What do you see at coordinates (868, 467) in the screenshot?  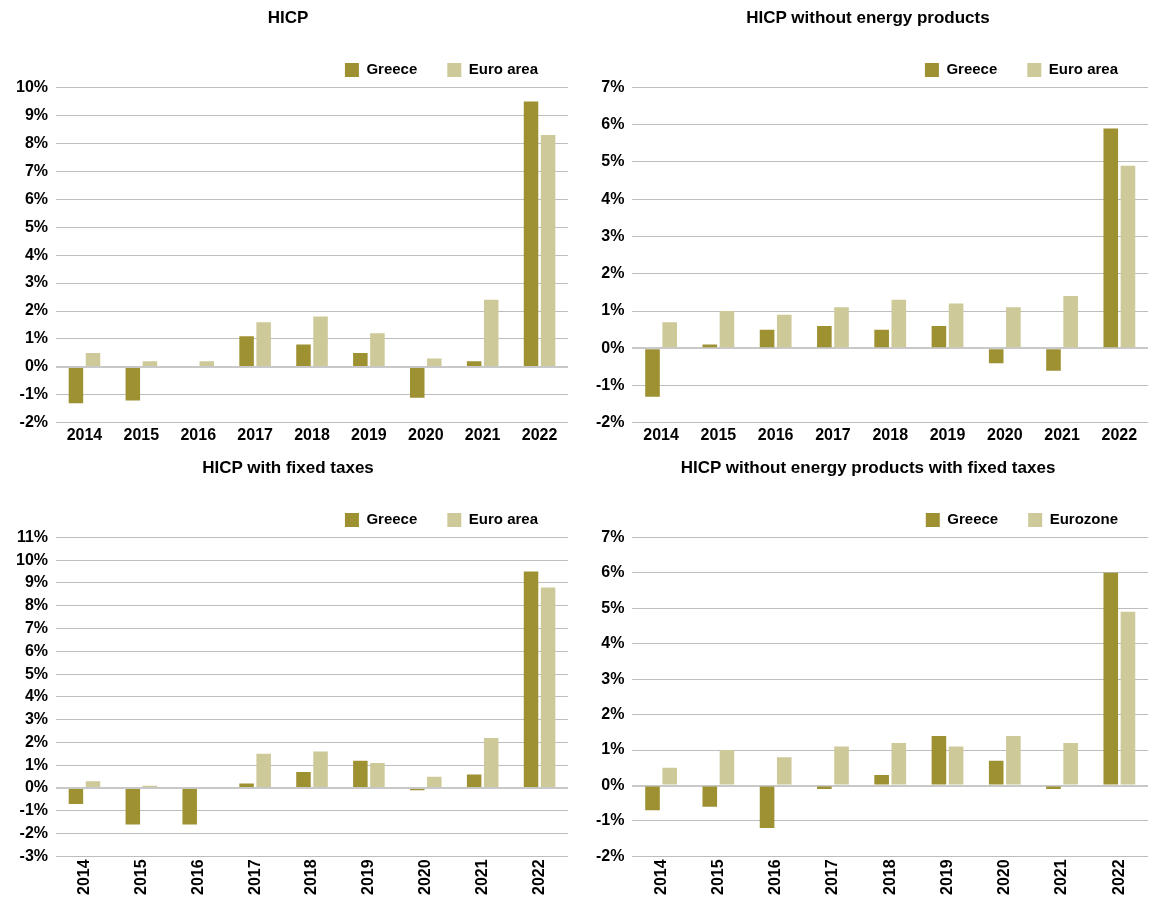 I see `chart-title: HICP without energy products with fixed taxes` at bounding box center [868, 467].